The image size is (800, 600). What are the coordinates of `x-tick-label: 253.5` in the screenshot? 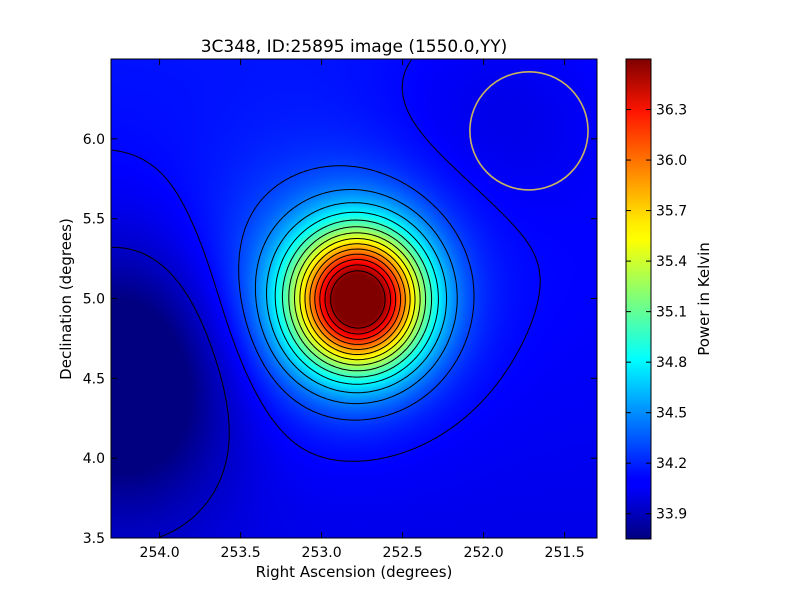 It's located at (241, 553).